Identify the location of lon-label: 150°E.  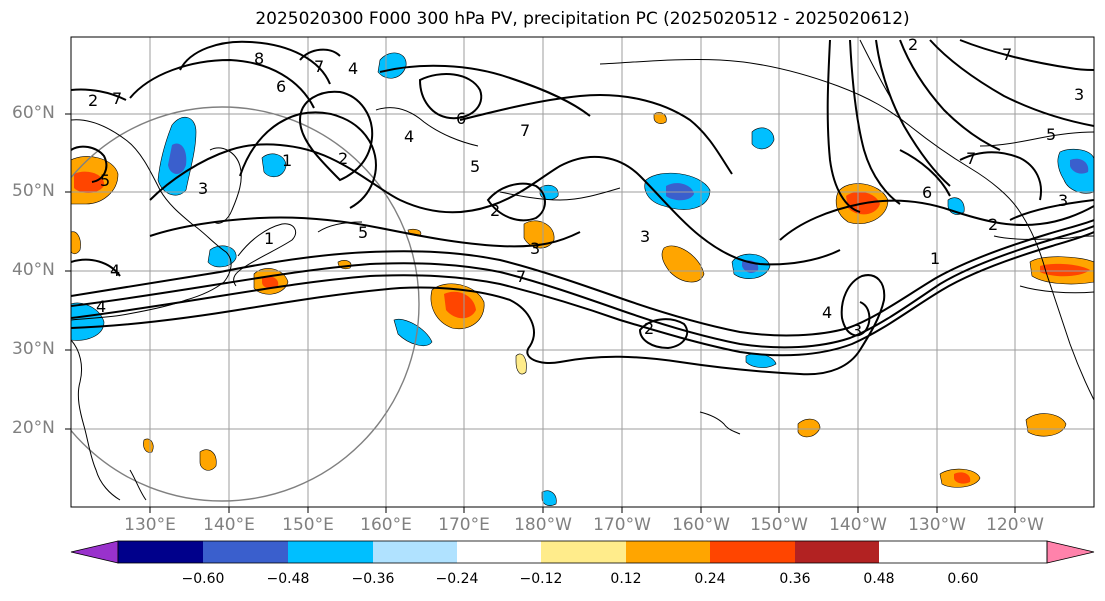
(308, 525).